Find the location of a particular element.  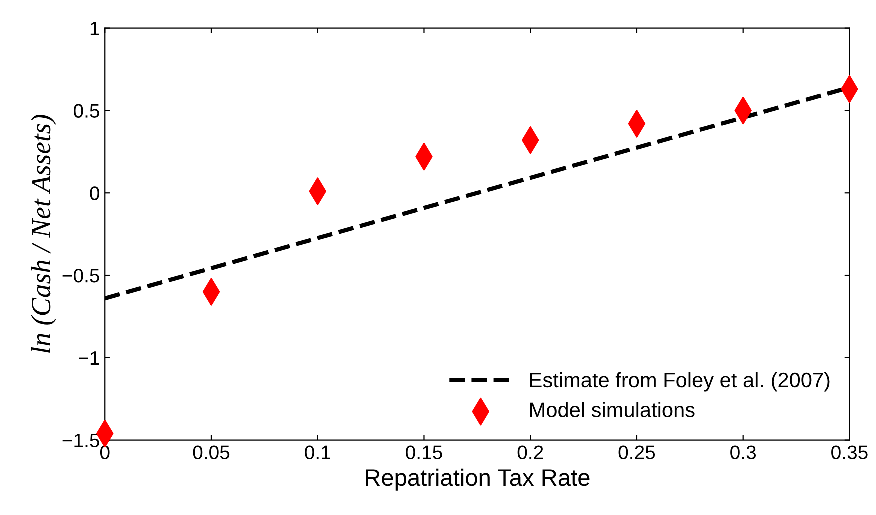

x-tick-label: 0.2 is located at coordinates (531, 453).